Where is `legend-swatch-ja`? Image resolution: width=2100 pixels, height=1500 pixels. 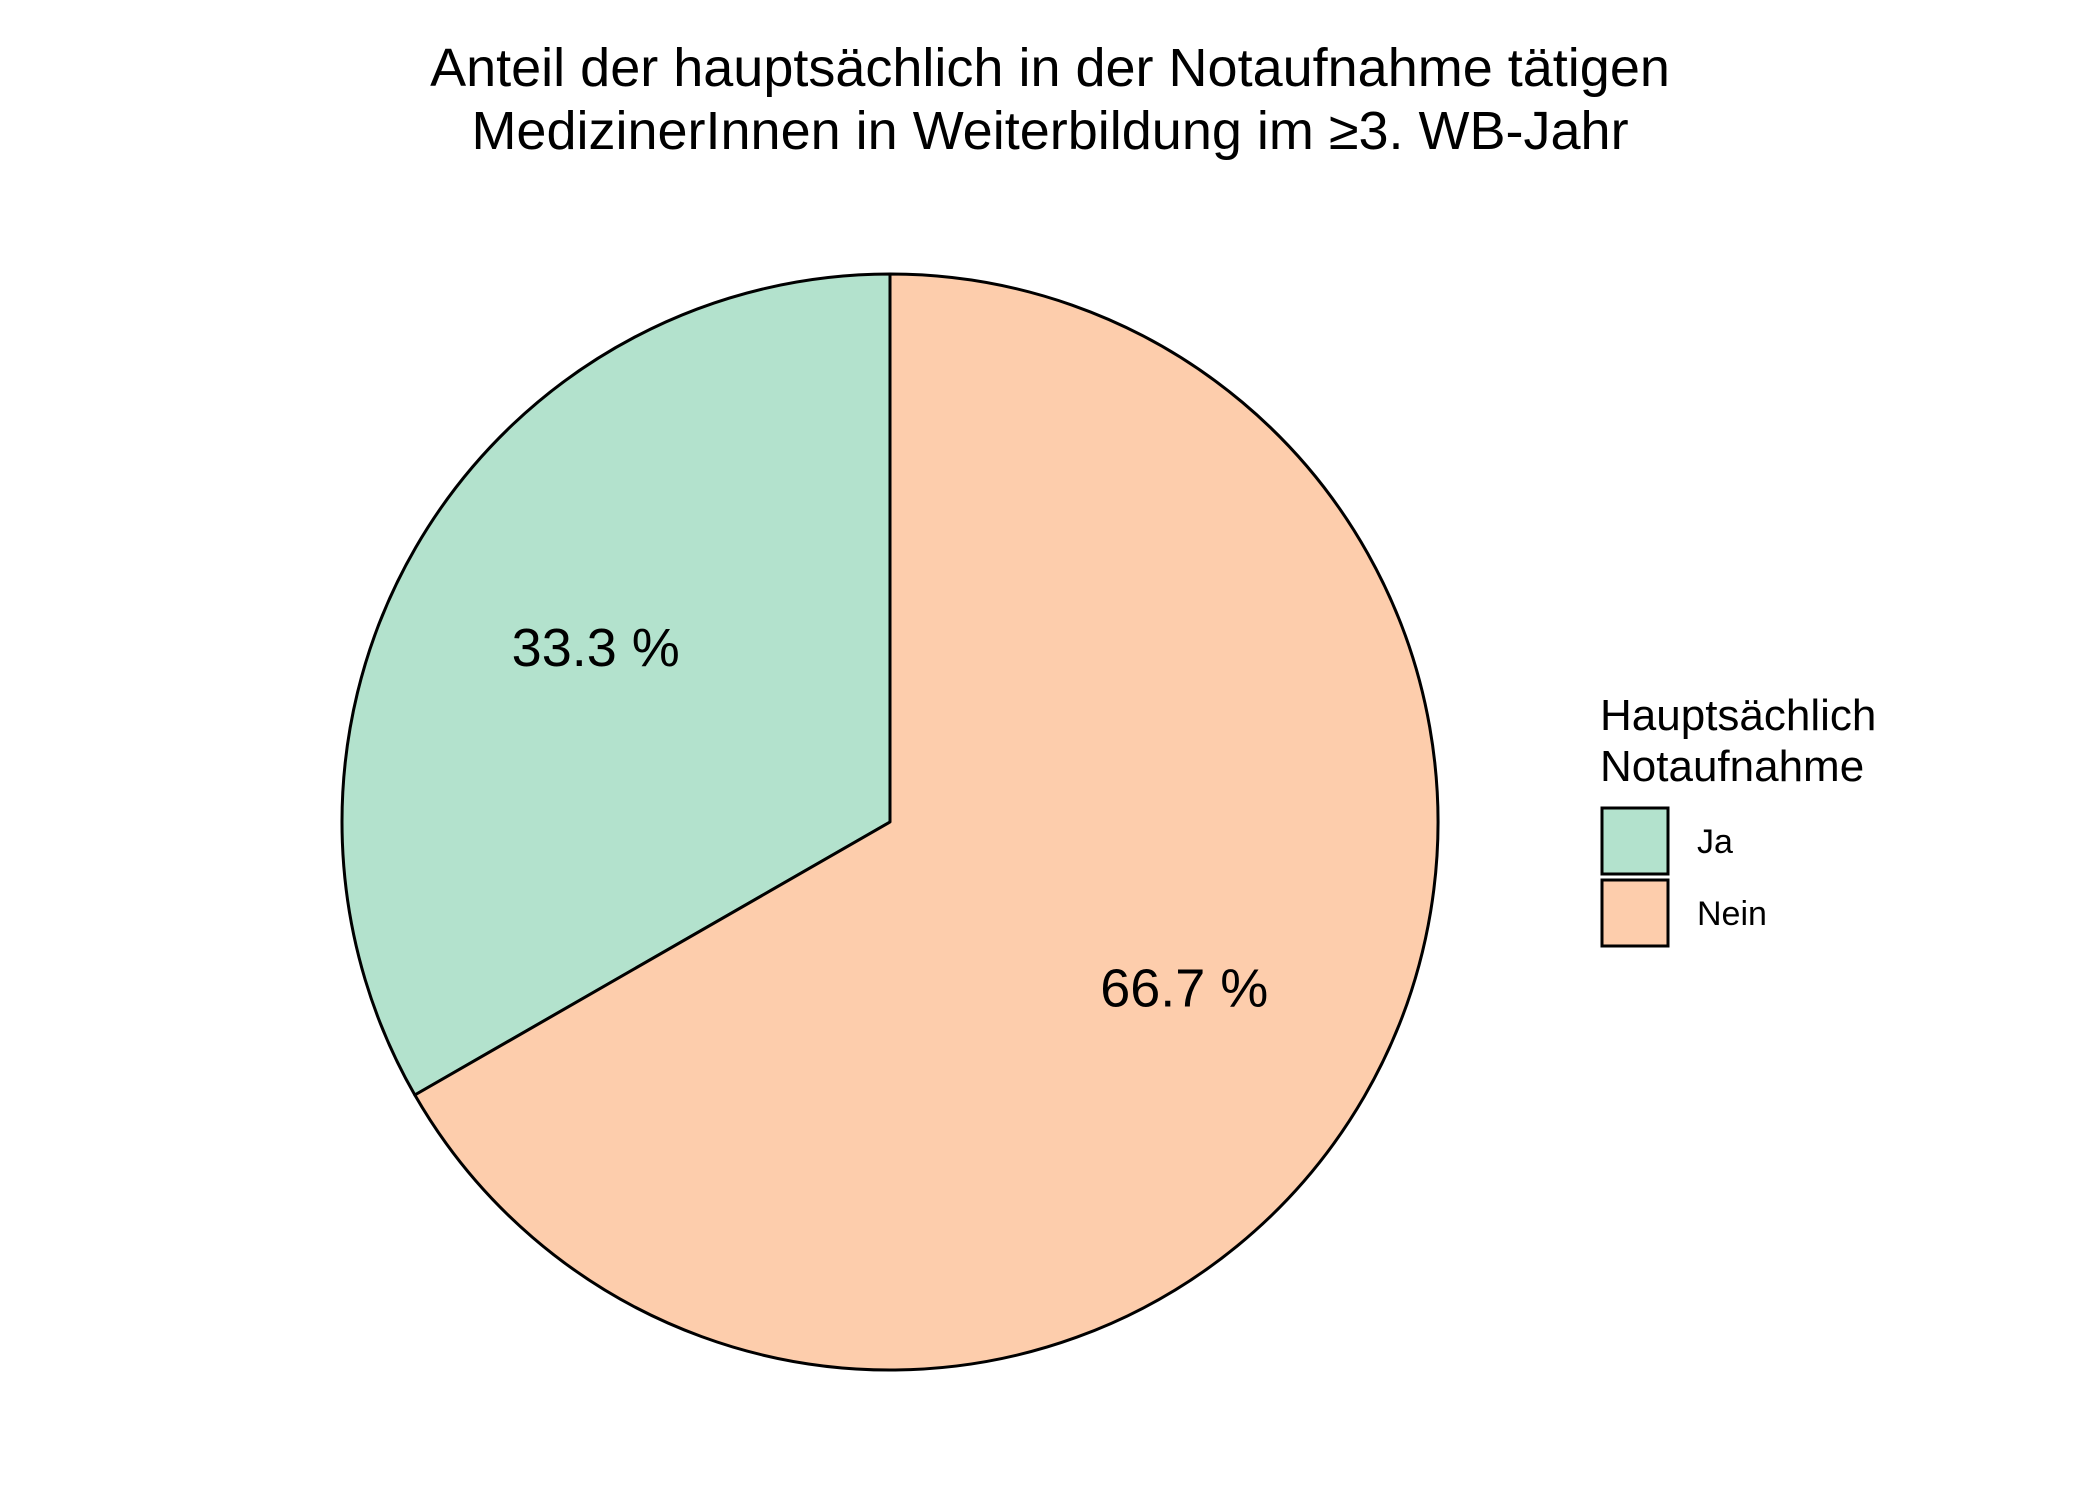 legend-swatch-ja is located at coordinates (1635, 841).